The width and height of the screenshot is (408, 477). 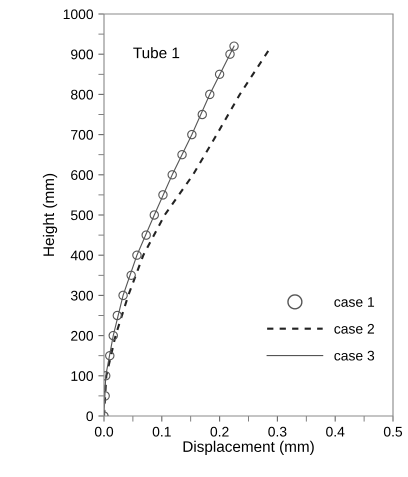 What do you see at coordinates (335, 431) in the screenshot?
I see `x-tick-label: 0.4` at bounding box center [335, 431].